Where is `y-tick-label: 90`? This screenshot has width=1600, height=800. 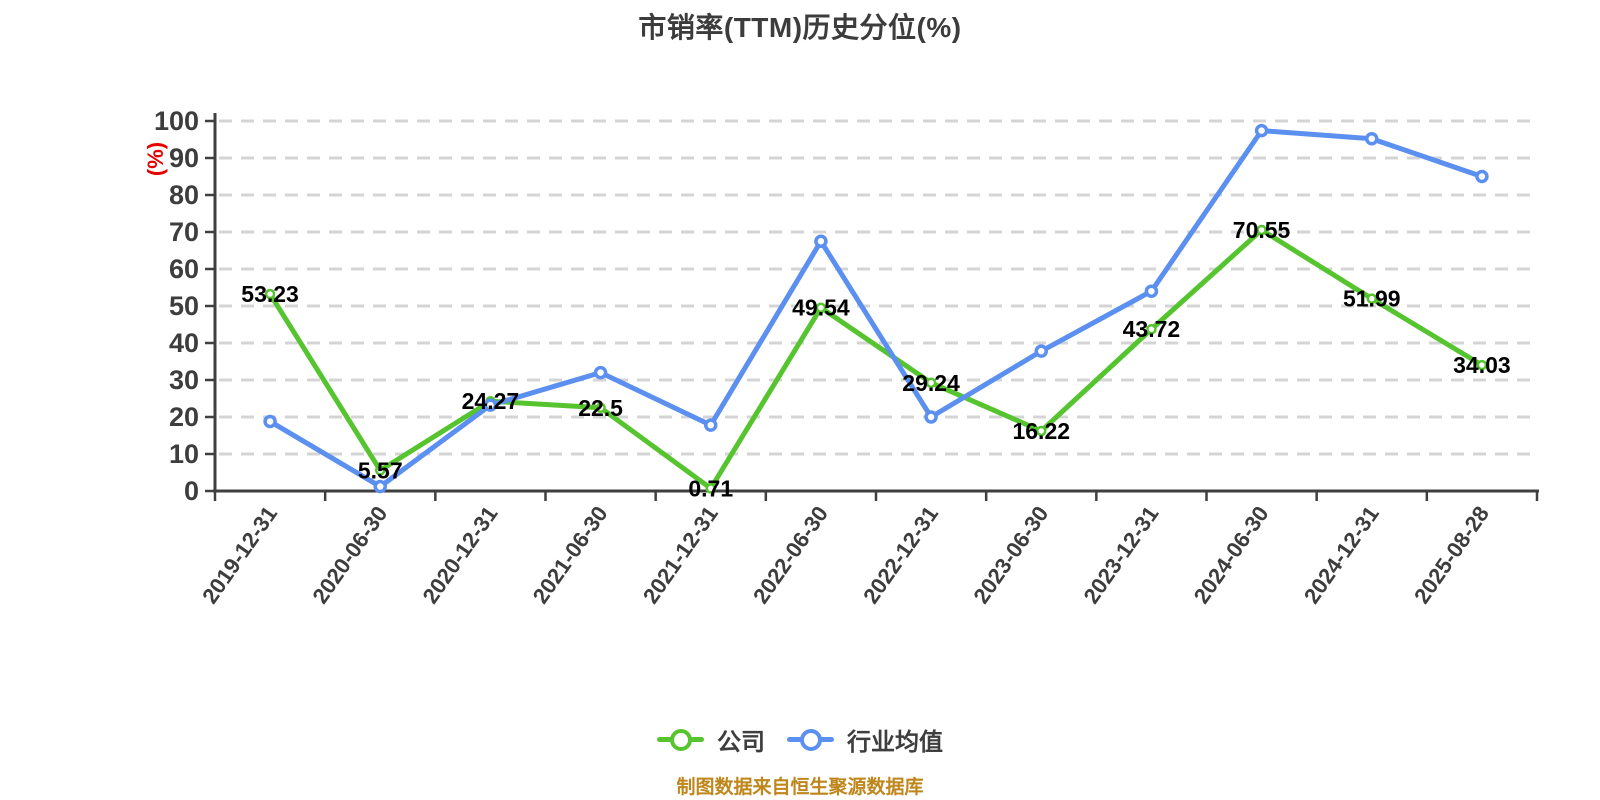 y-tick-label: 90 is located at coordinates (184, 158).